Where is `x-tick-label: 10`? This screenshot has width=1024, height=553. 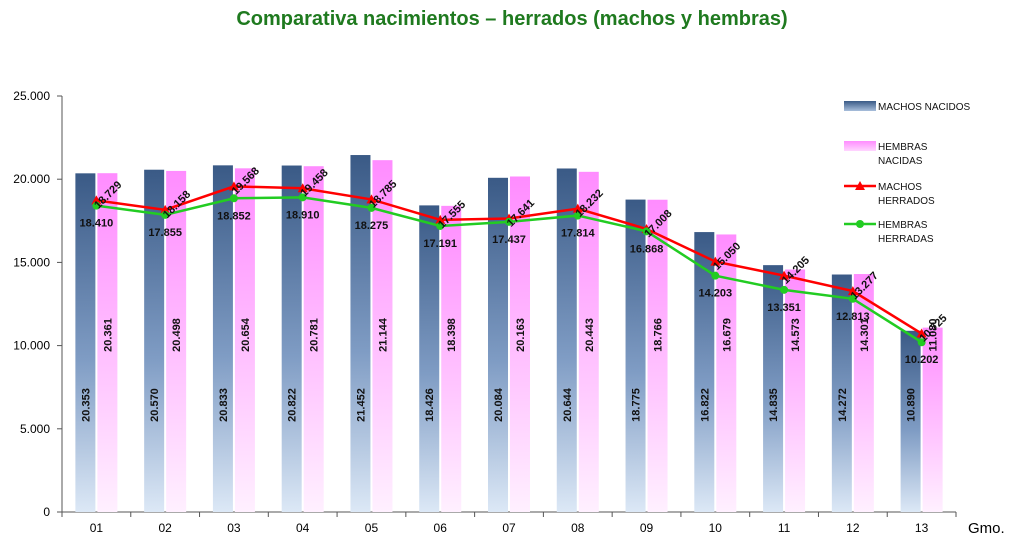 x-tick-label: 10 is located at coordinates (716, 528).